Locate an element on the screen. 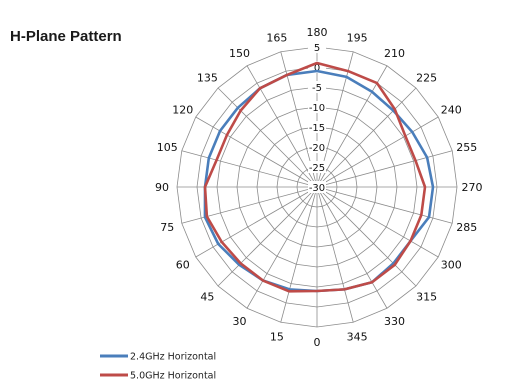  radial-tick-label: 5 is located at coordinates (317, 48).